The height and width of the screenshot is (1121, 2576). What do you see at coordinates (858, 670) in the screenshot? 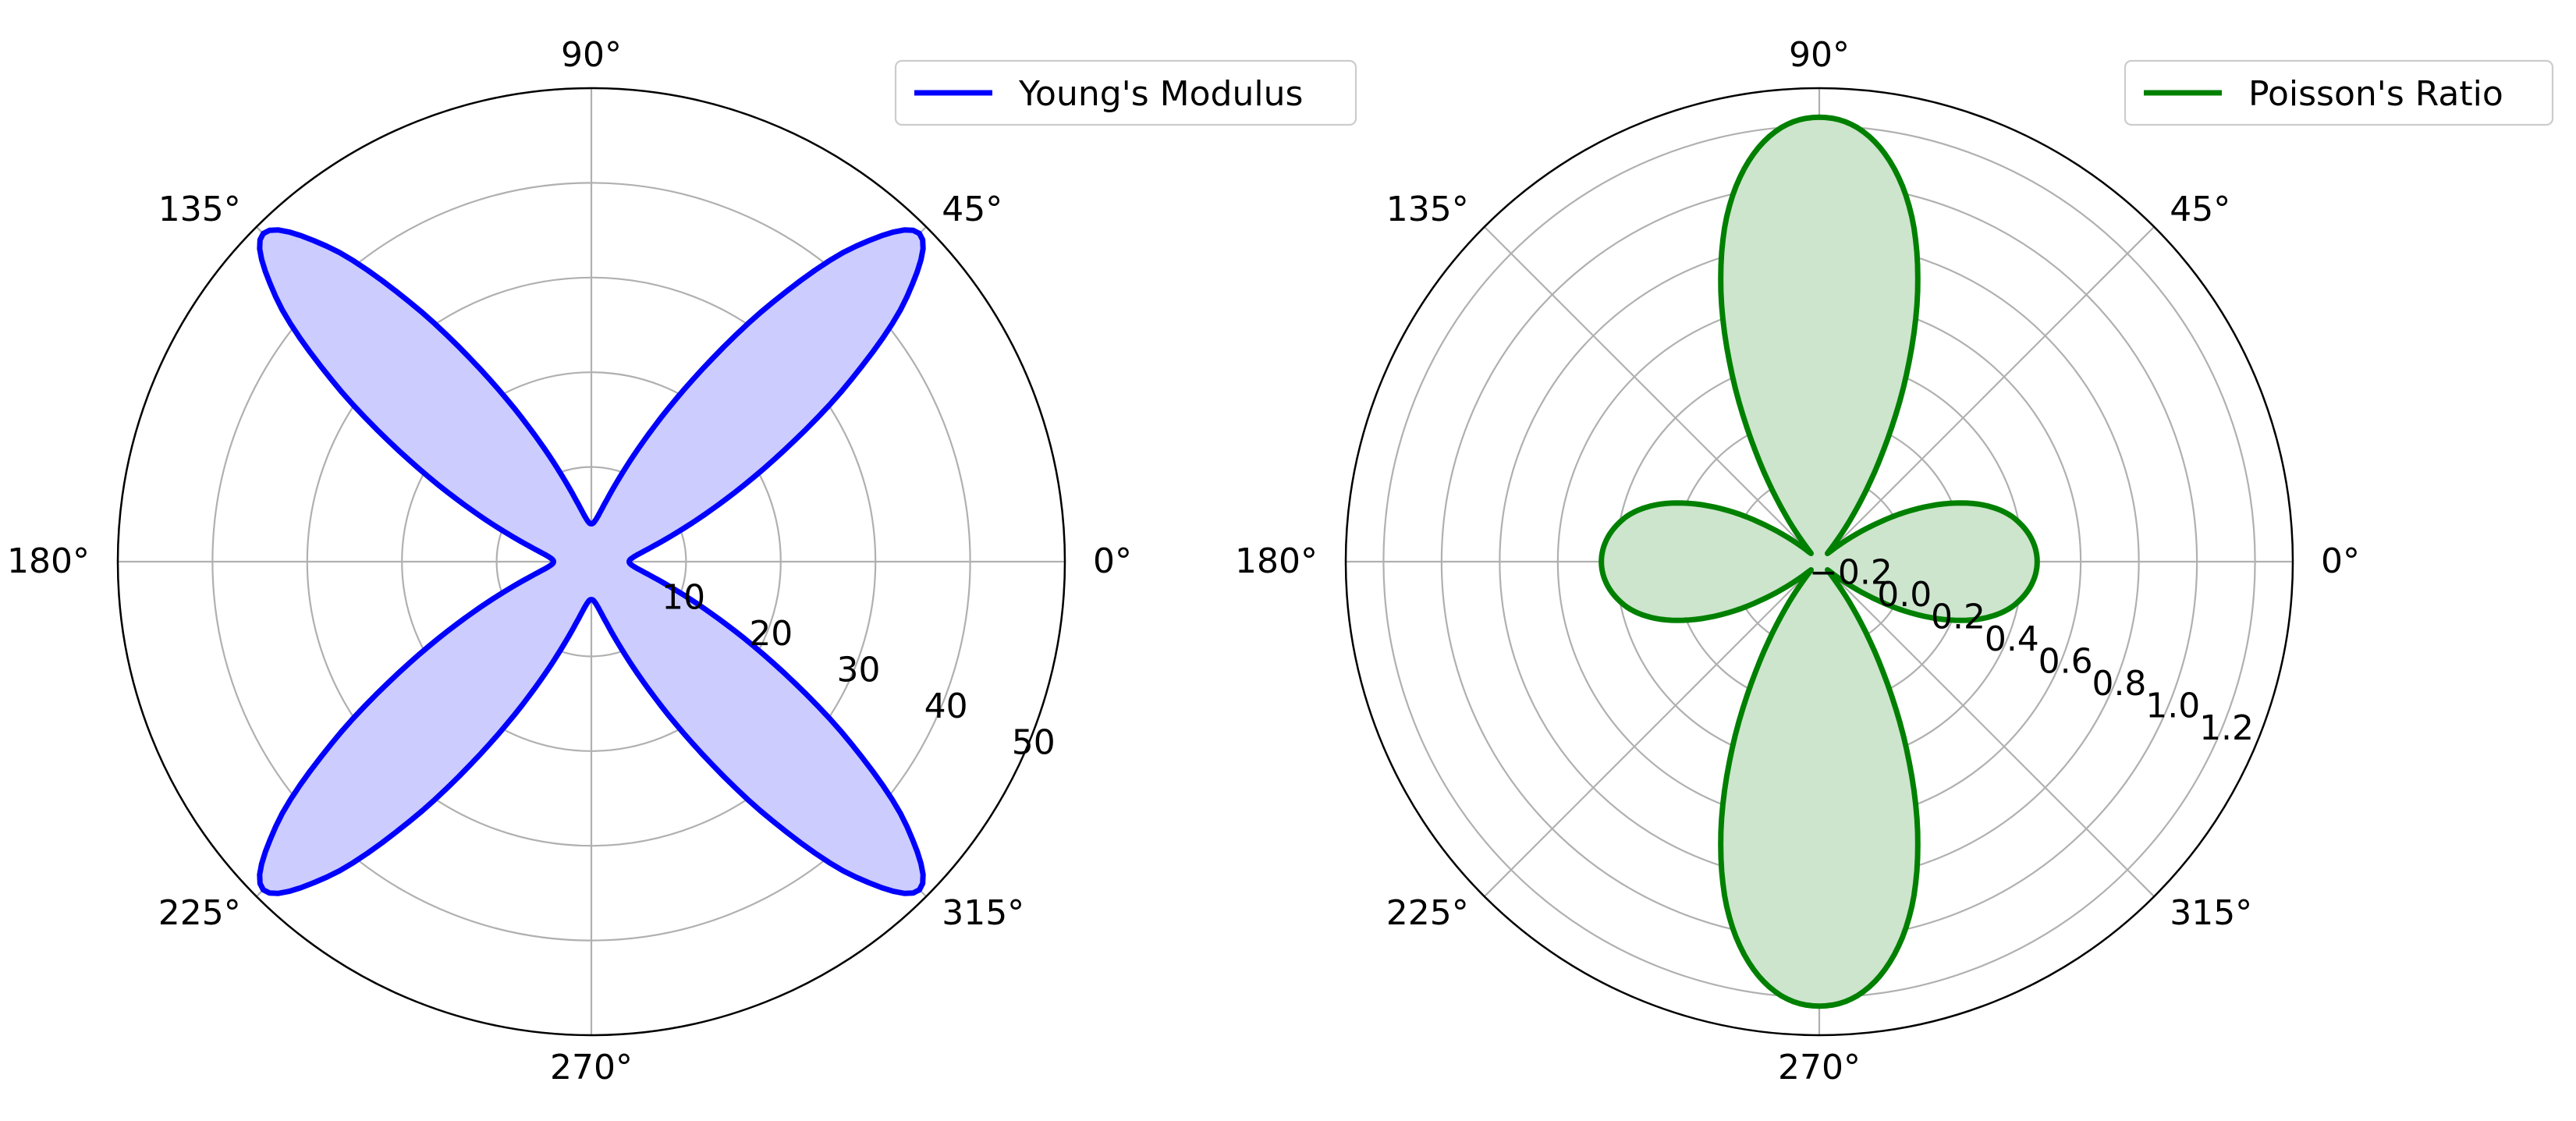
I see `radial-tick-label: 30` at bounding box center [858, 670].